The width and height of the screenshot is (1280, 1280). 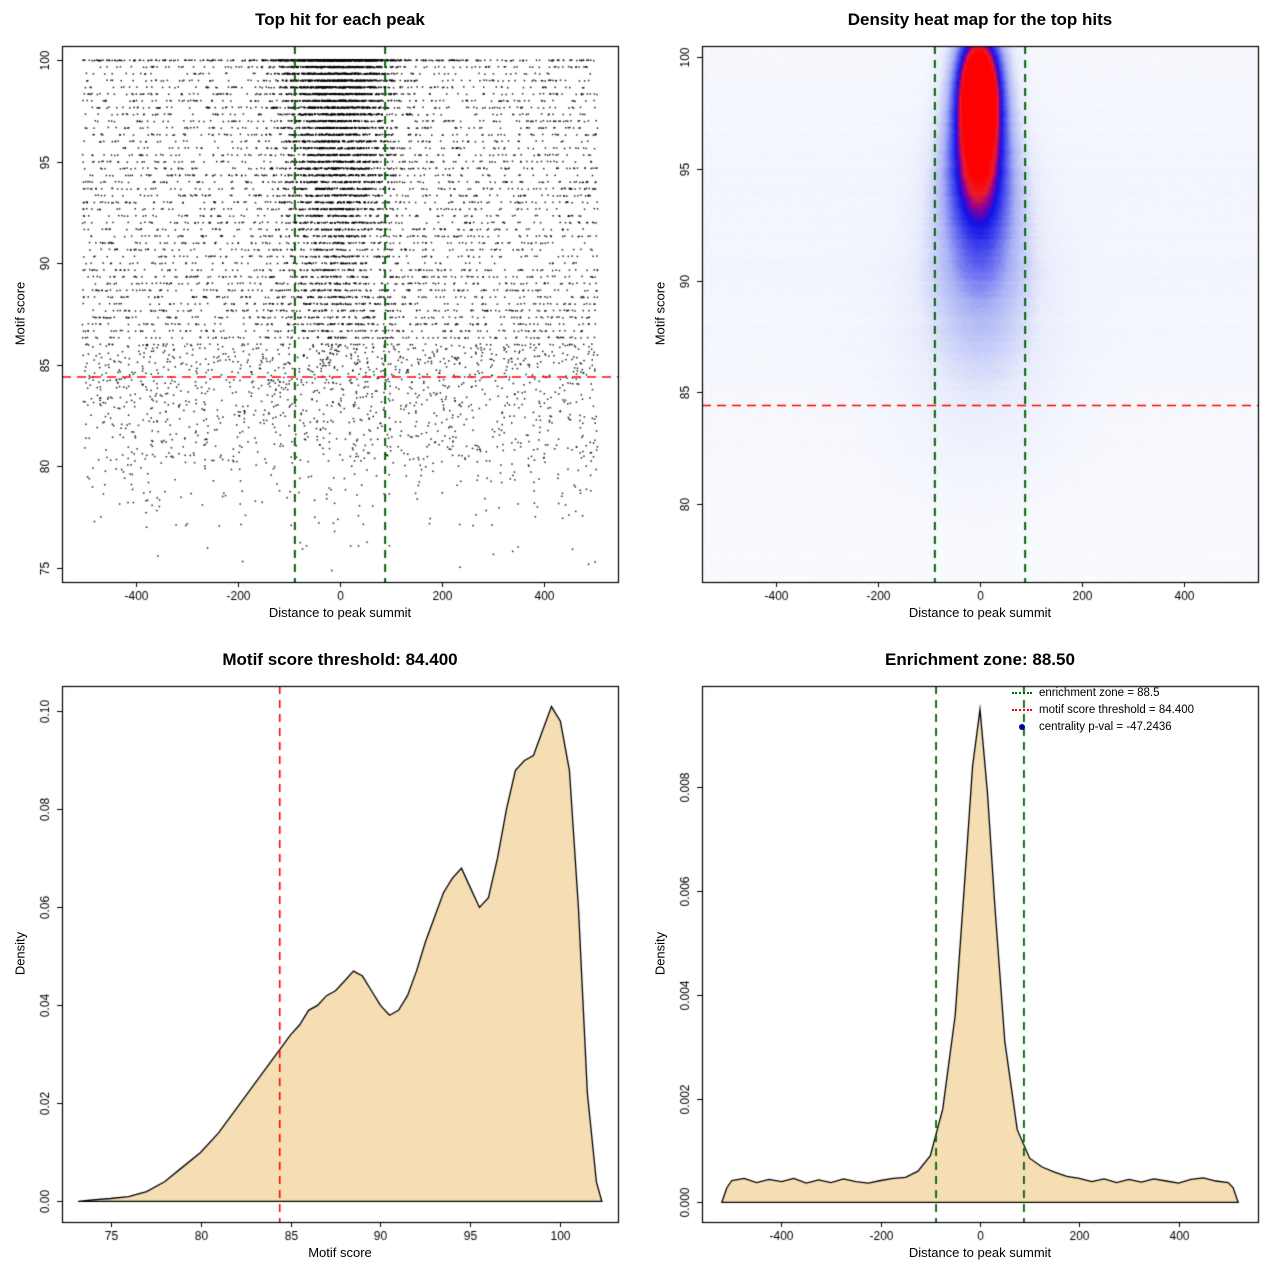 What do you see at coordinates (340, 19) in the screenshot?
I see `panel-title: Top hit for each peak` at bounding box center [340, 19].